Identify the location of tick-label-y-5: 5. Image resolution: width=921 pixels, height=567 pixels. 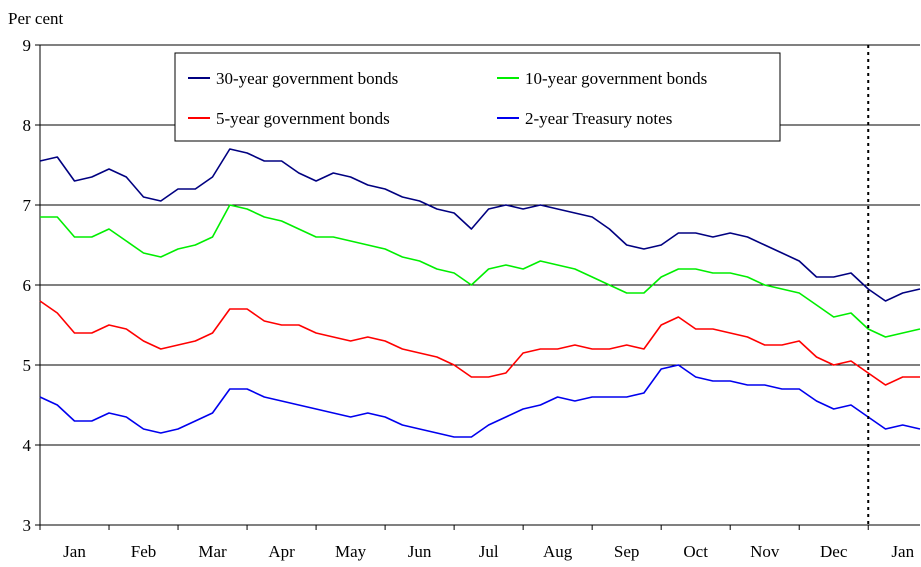
(27, 365).